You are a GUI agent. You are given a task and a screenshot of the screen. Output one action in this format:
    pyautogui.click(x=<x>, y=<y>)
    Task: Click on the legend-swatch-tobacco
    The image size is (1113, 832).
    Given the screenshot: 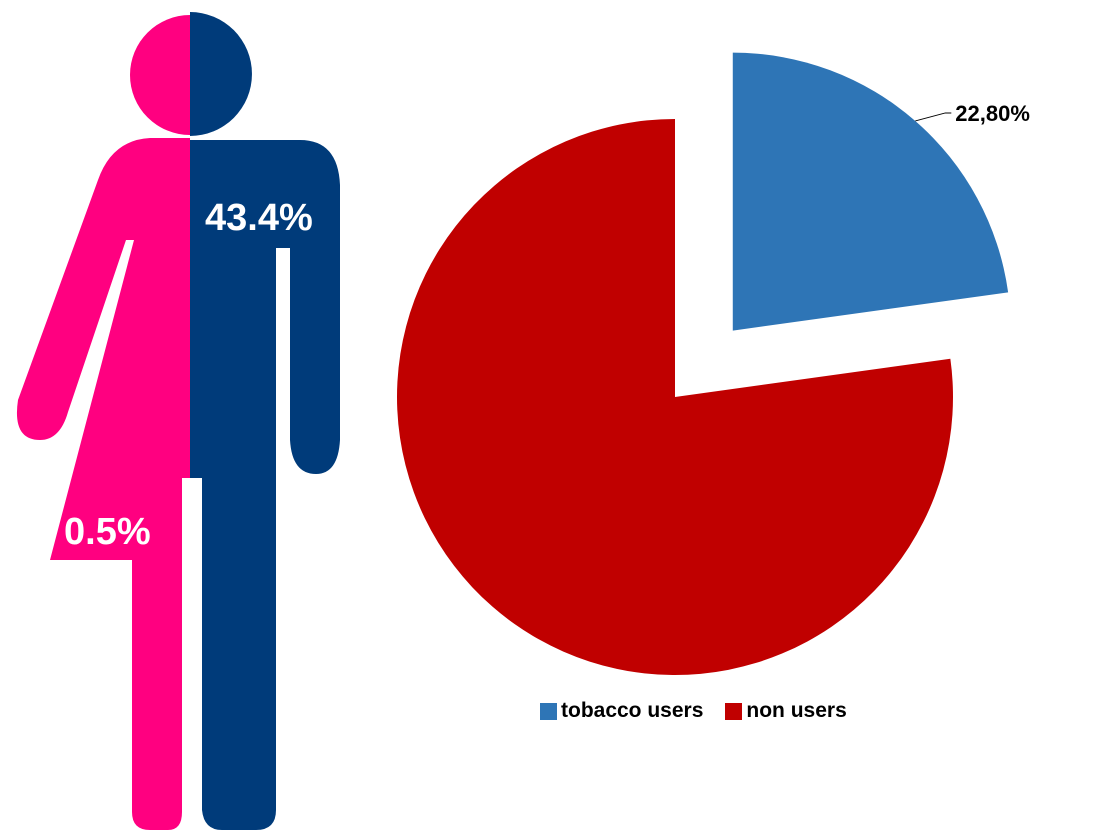 What is the action you would take?
    pyautogui.click(x=548, y=711)
    